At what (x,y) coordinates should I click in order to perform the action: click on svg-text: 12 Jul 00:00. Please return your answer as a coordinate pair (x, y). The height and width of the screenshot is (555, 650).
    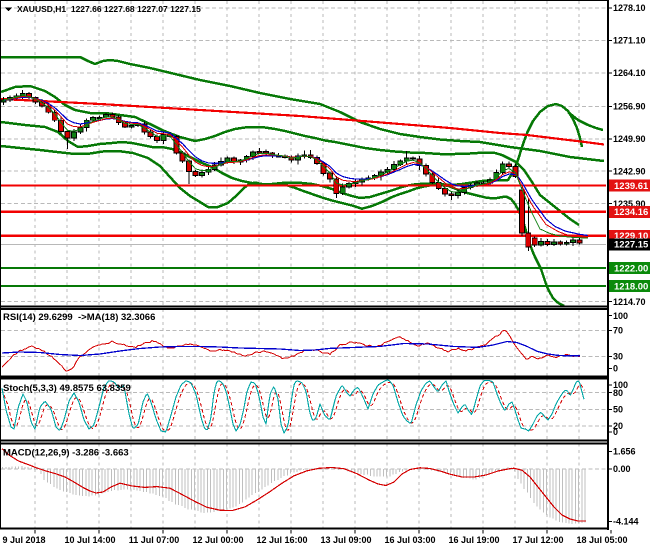
    Looking at the image, I should click on (217, 540).